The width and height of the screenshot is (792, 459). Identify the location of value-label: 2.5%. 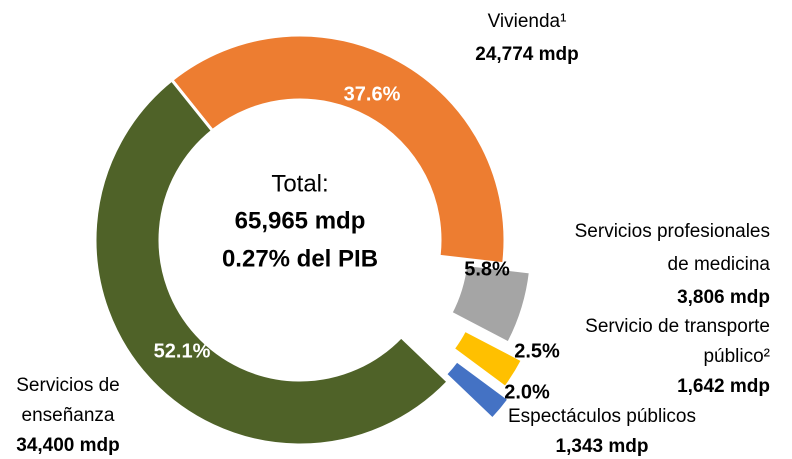
(537, 351).